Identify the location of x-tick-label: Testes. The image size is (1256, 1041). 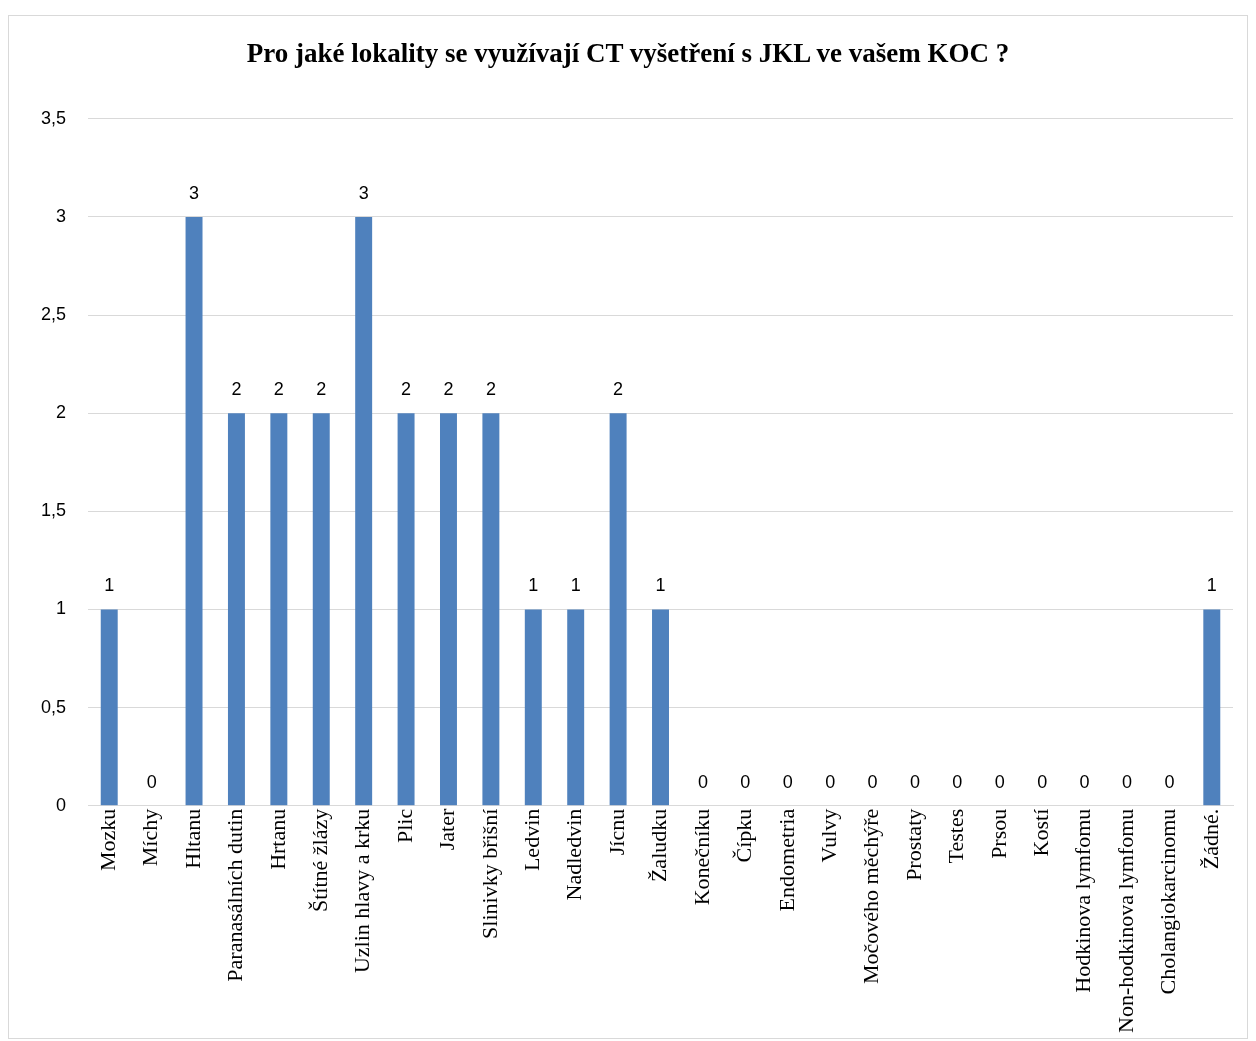
(956, 836).